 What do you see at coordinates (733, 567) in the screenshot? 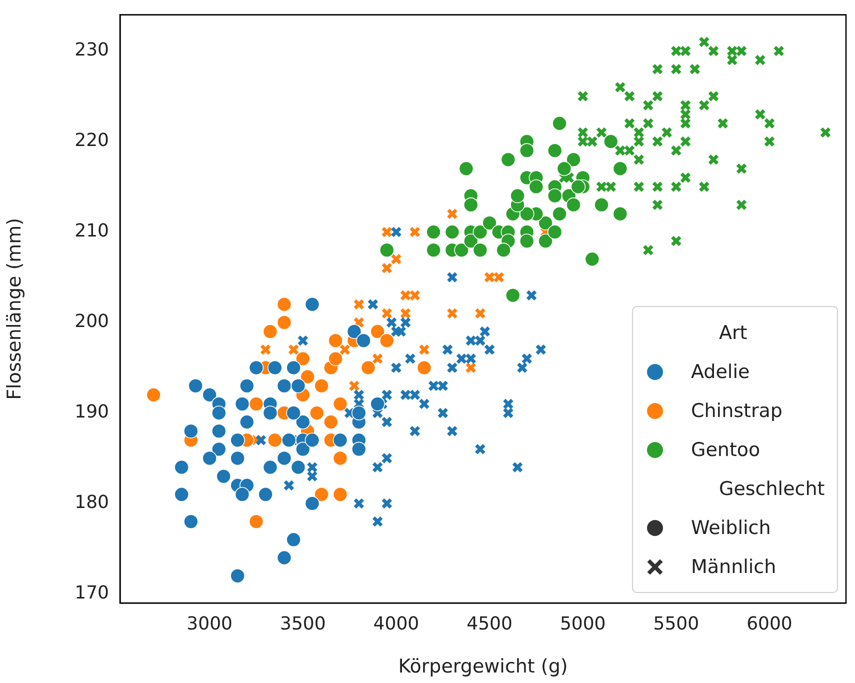
I see `legend-label: Männlich` at bounding box center [733, 567].